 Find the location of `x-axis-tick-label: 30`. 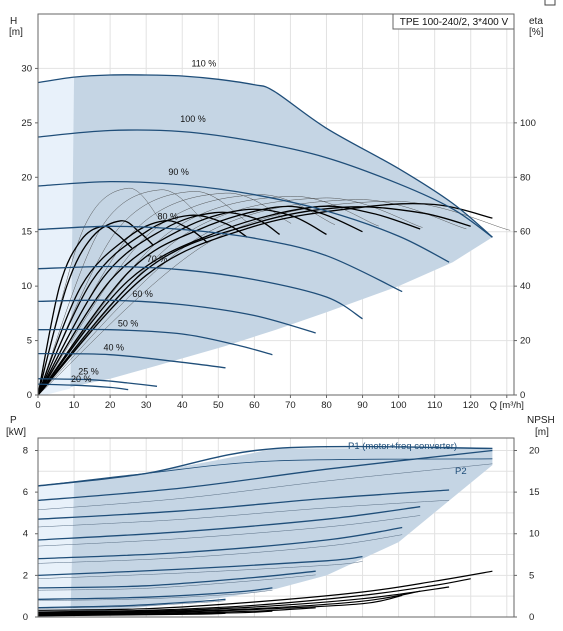

x-axis-tick-label: 30 is located at coordinates (146, 405).